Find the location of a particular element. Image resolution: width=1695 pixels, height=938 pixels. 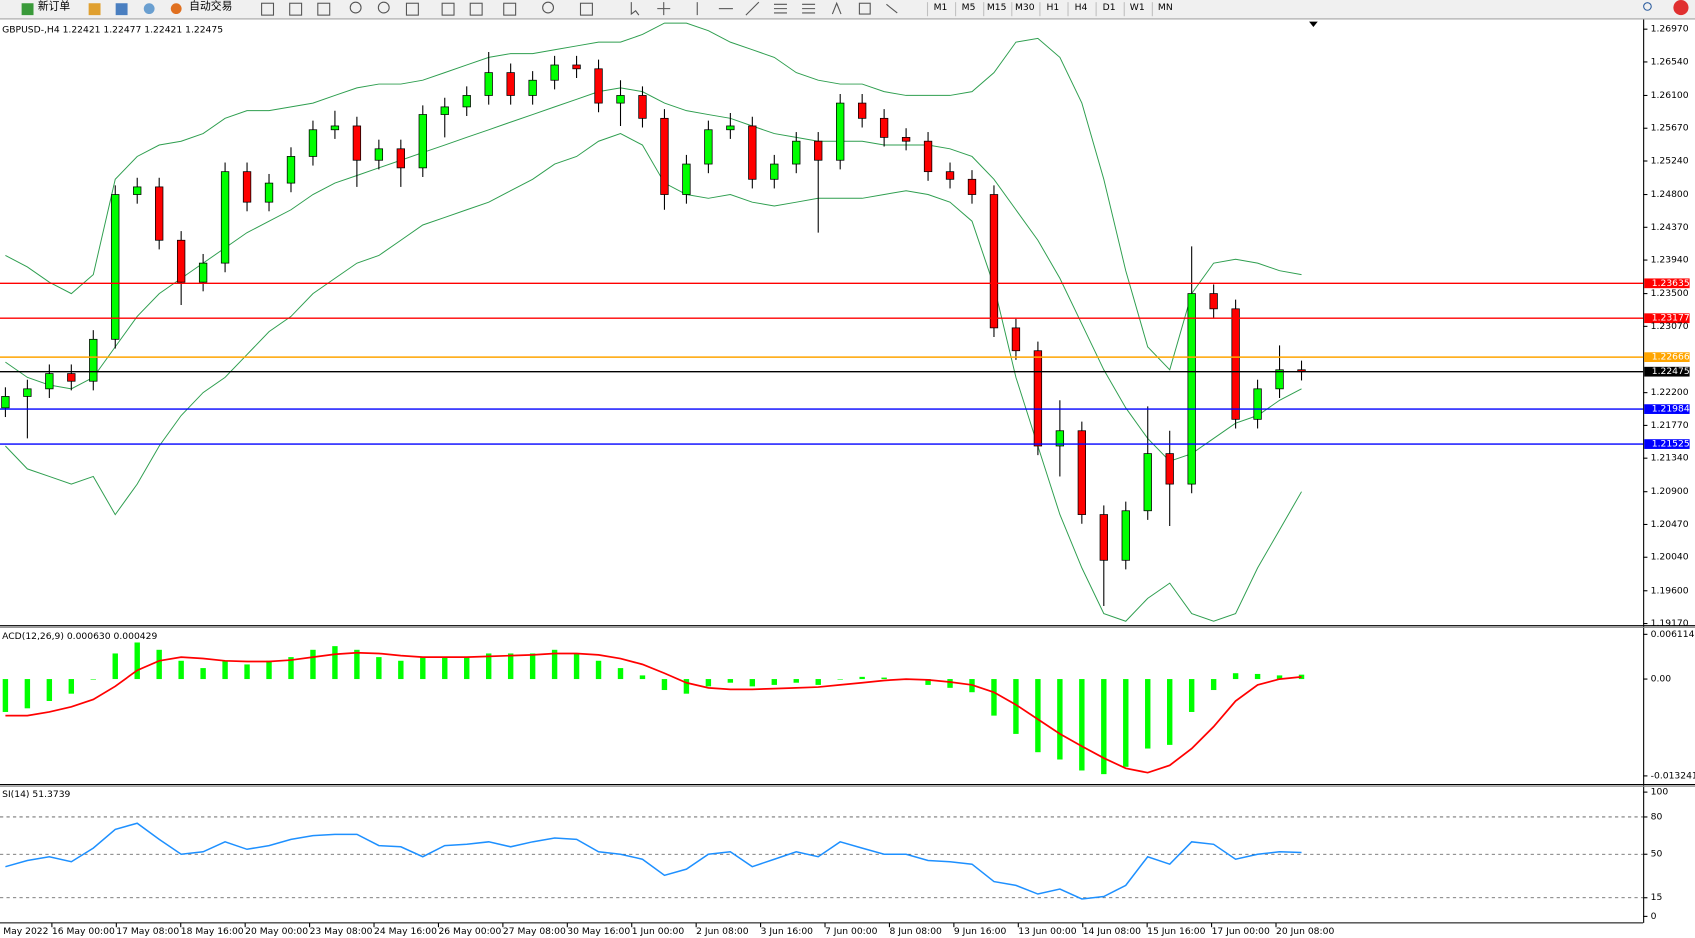

timeframe-button: MN is located at coordinates (1165, 7).